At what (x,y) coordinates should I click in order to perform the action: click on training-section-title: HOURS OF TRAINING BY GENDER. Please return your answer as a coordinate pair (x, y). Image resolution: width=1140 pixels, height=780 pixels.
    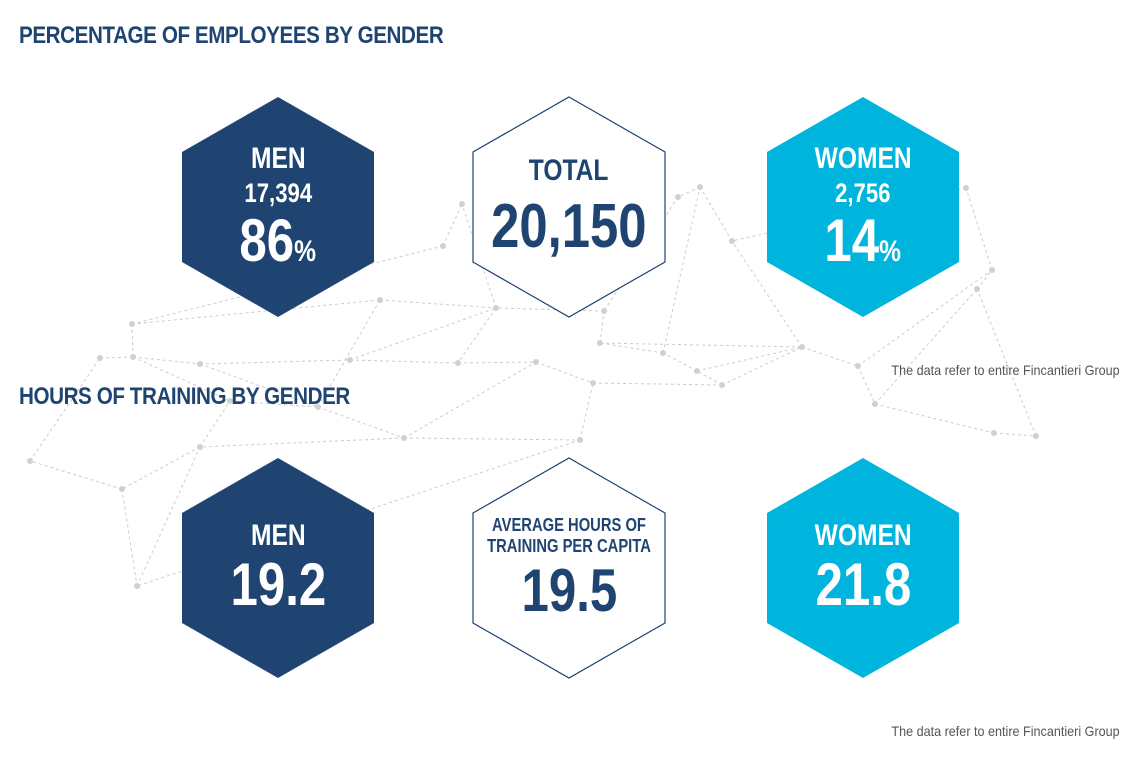
    Looking at the image, I should click on (184, 396).